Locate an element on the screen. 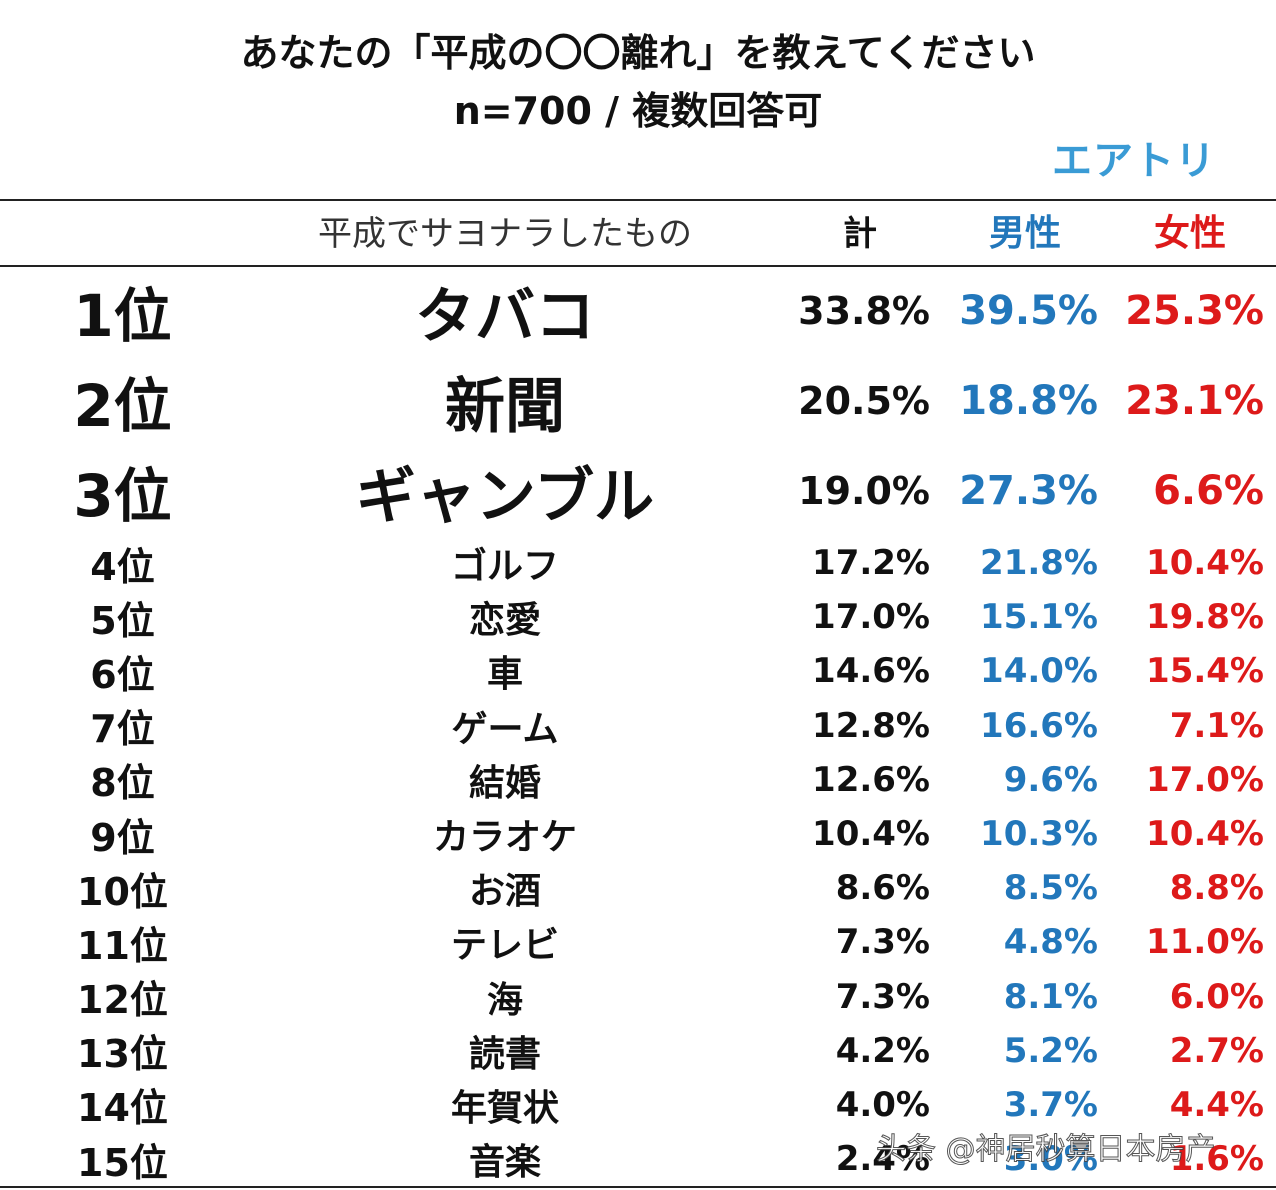 Image resolution: width=1276 pixels, height=1190 pixels. title-line-1: あなたの「平成の〇〇離れ」を教えてください is located at coordinates (638, 53).